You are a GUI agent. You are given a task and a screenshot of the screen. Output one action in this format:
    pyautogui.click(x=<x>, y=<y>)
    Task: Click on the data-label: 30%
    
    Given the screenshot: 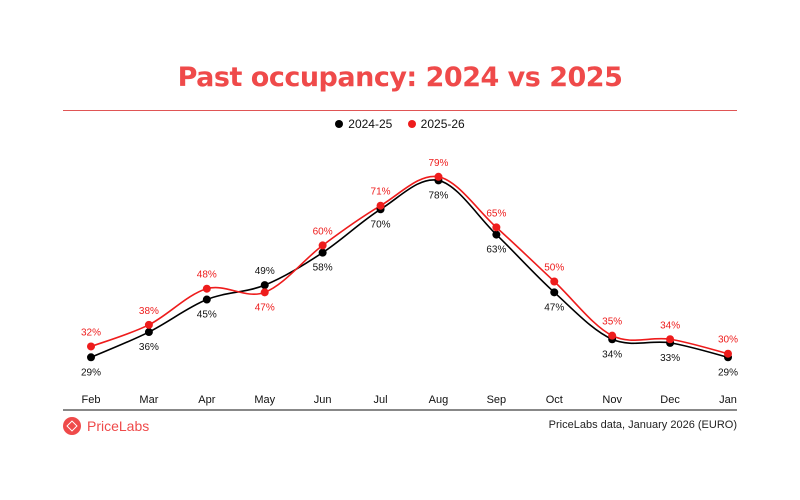 What is the action you would take?
    pyautogui.click(x=728, y=340)
    